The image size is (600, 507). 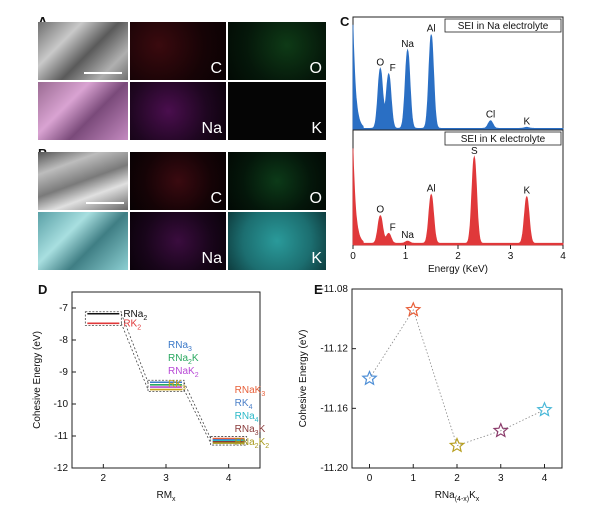 What do you see at coordinates (345, 21) in the screenshot?
I see `panel-c-letter: C` at bounding box center [345, 21].